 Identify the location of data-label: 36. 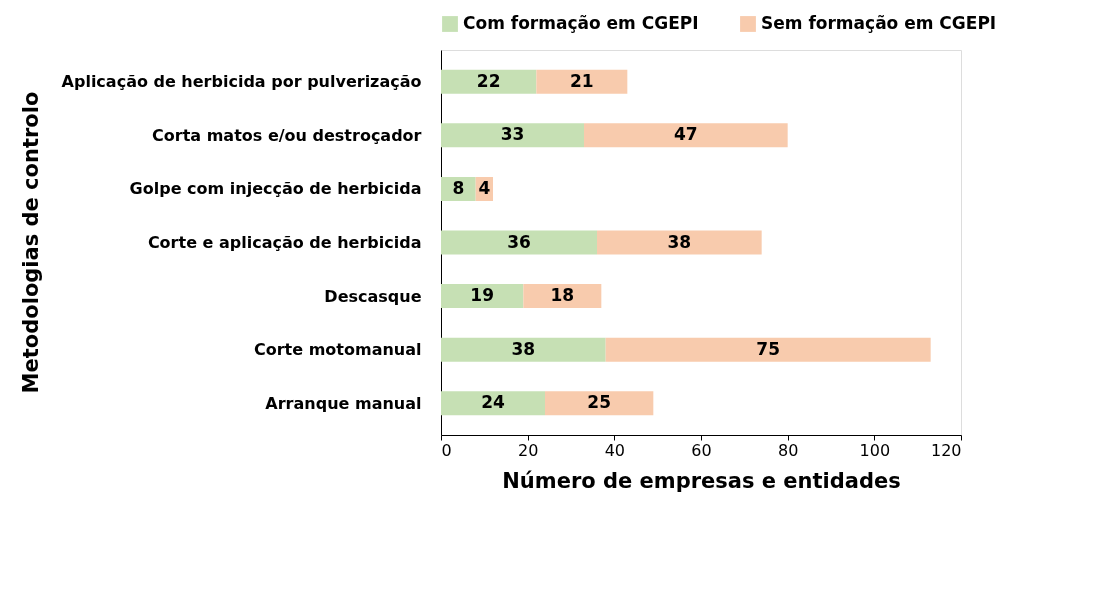
(519, 241).